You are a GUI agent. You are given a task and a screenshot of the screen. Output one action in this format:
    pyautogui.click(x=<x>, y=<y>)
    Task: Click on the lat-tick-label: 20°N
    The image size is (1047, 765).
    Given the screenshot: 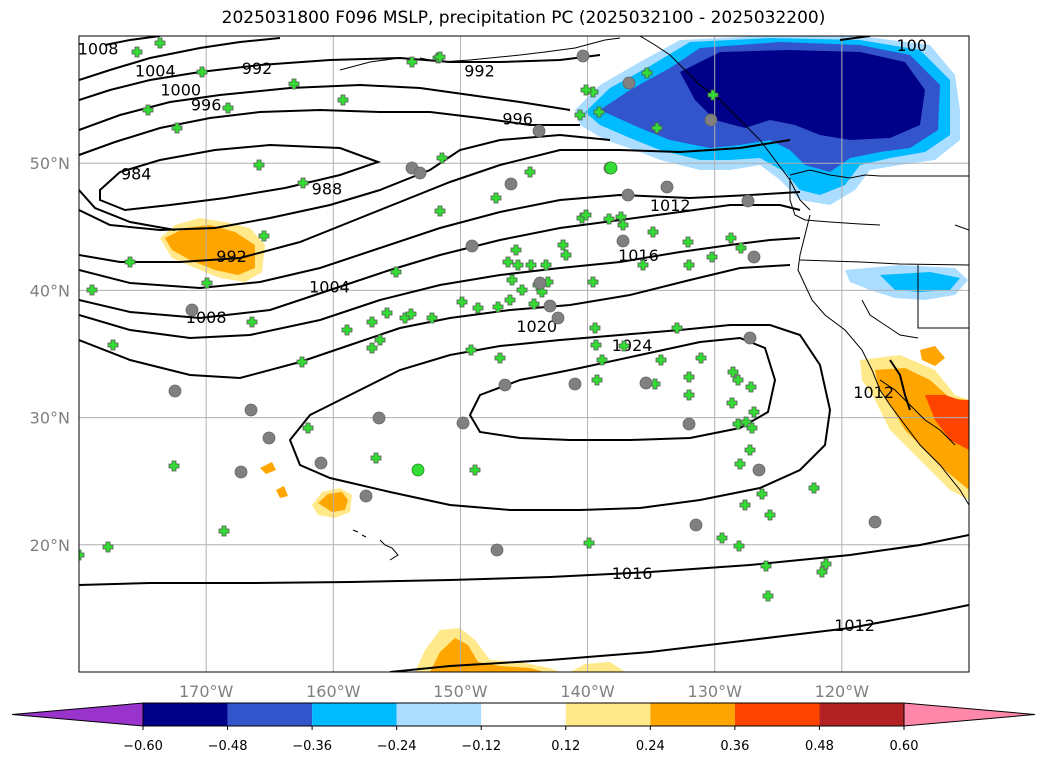 What is the action you would take?
    pyautogui.click(x=50, y=545)
    